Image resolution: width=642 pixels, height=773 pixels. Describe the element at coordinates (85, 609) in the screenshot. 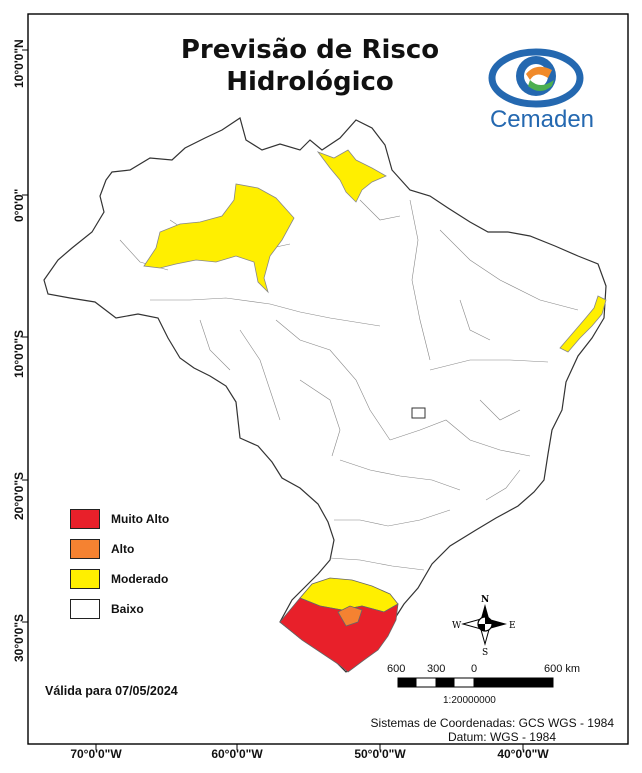

I see `legend-swatch-baixo` at that location.